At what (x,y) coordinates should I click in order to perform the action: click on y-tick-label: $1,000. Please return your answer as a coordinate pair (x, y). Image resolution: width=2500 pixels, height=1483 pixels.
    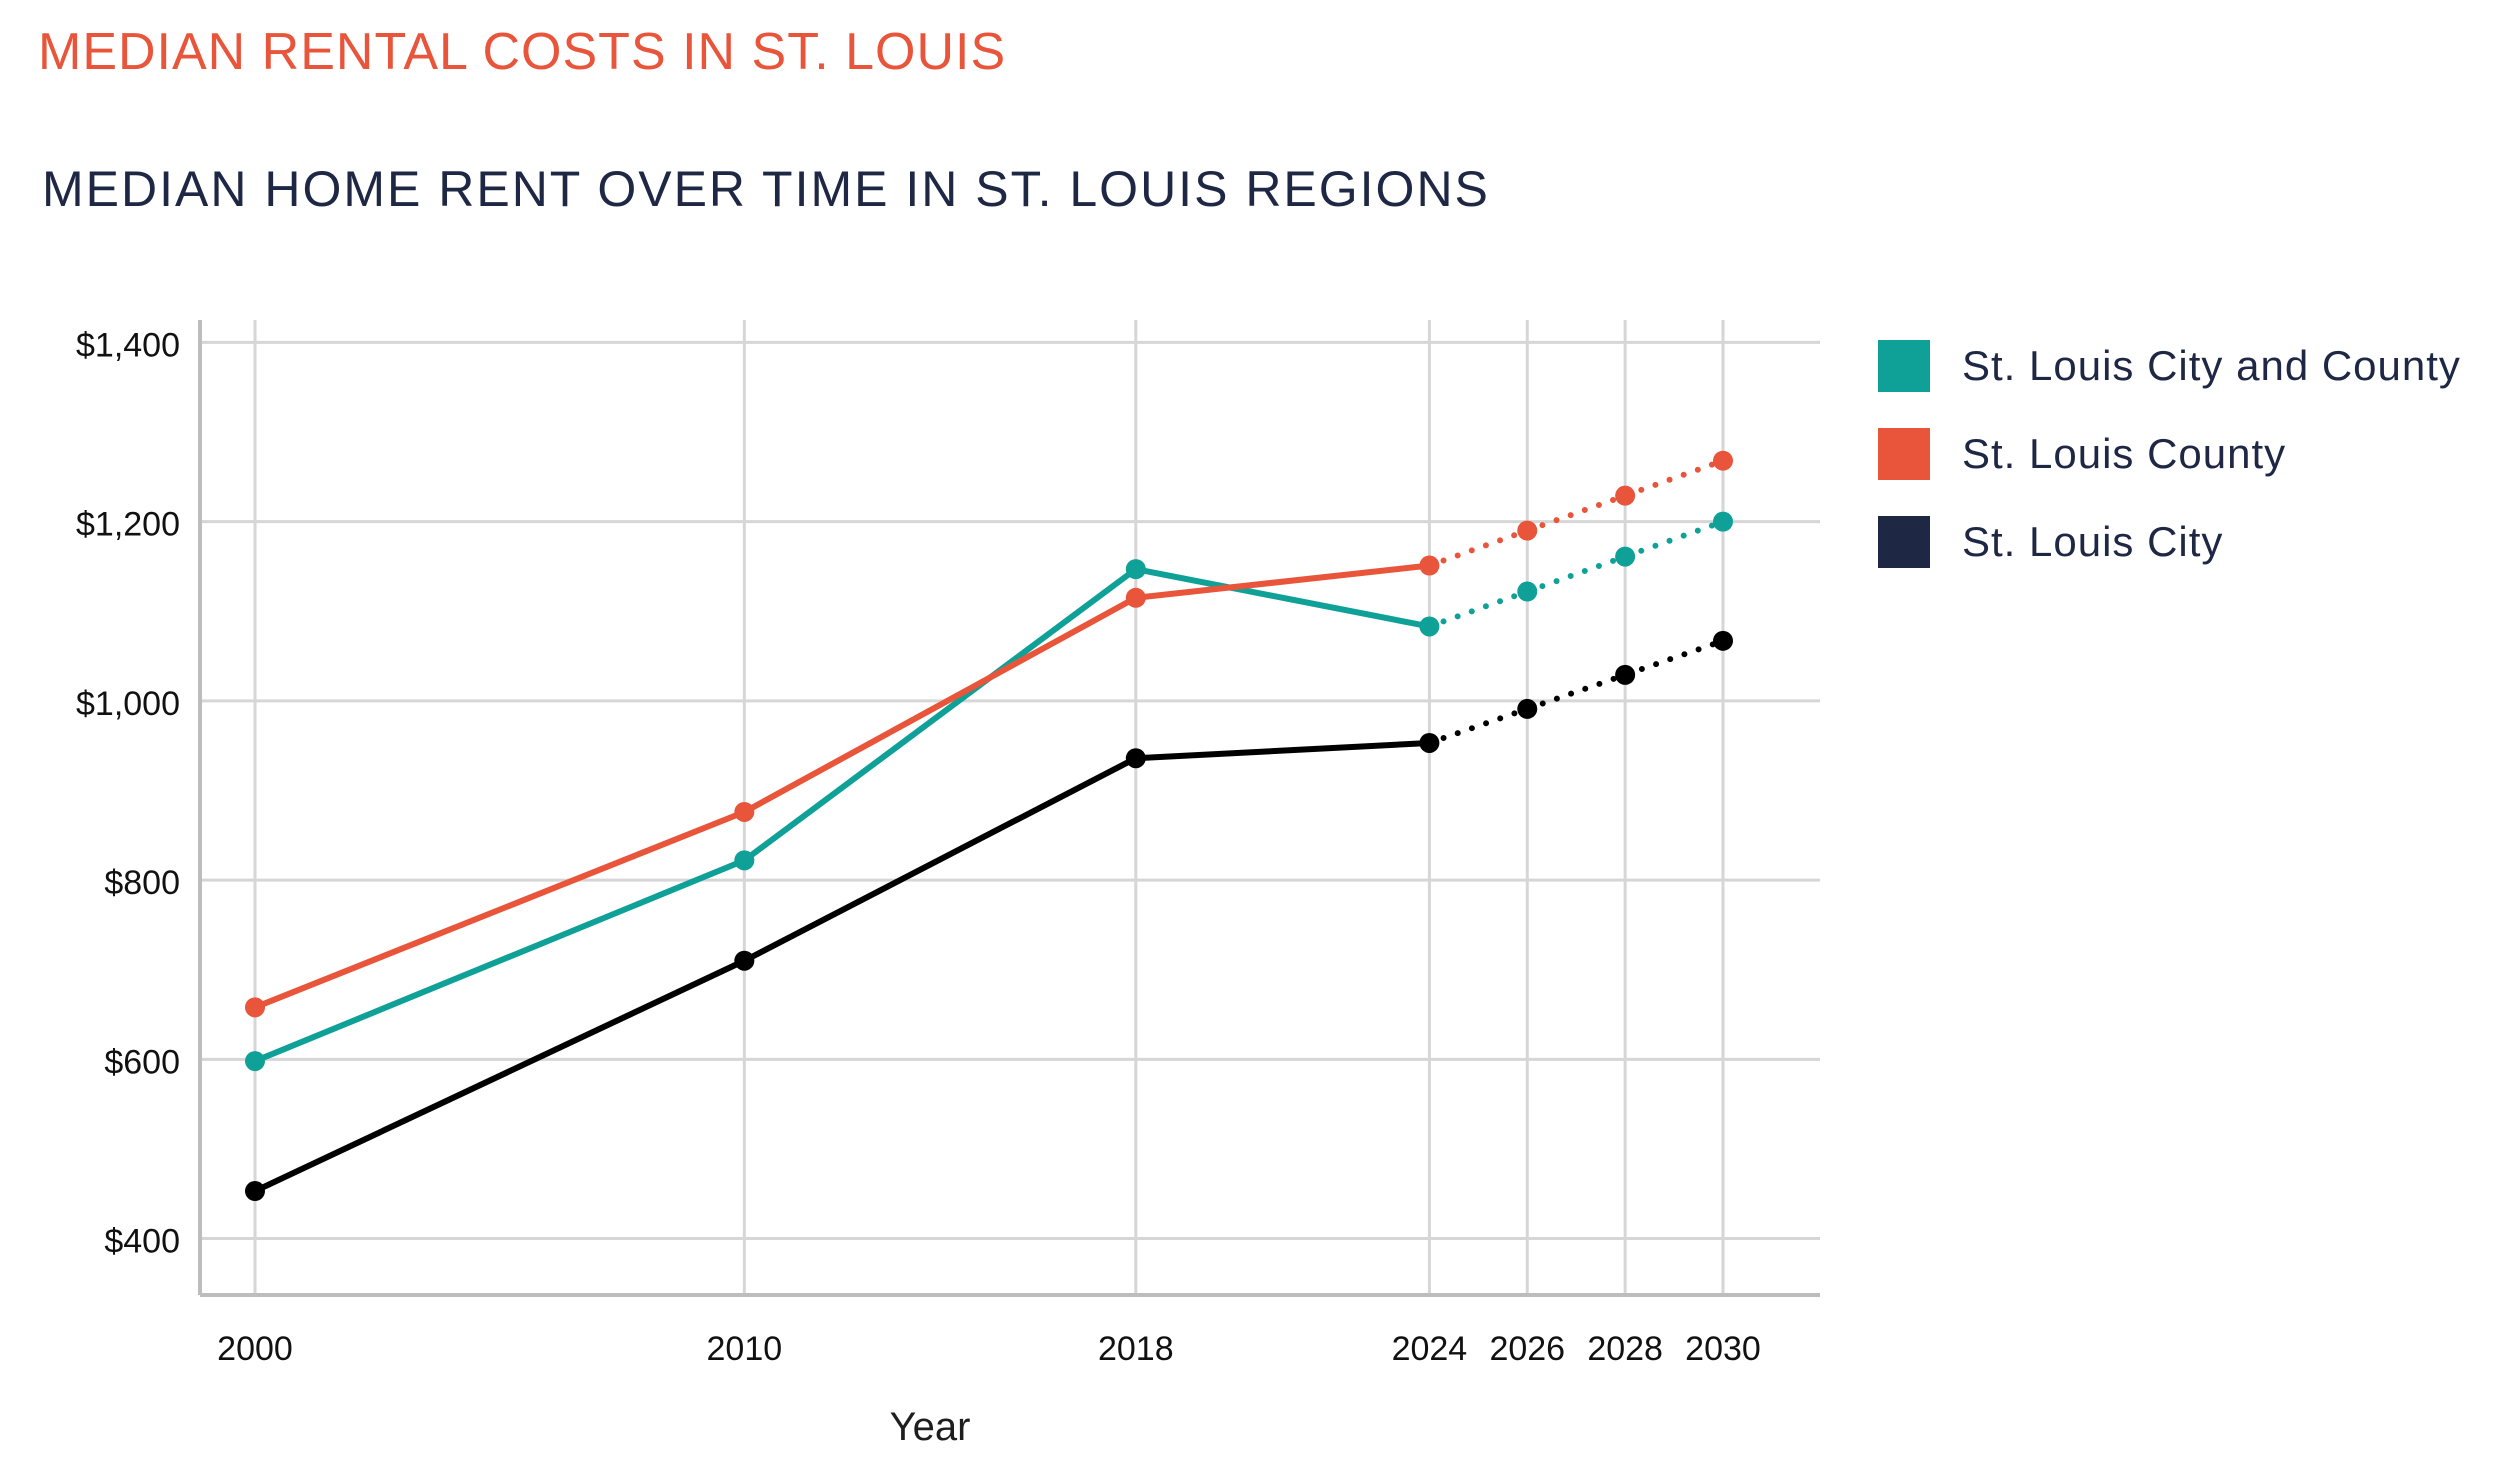
    Looking at the image, I should click on (128, 704).